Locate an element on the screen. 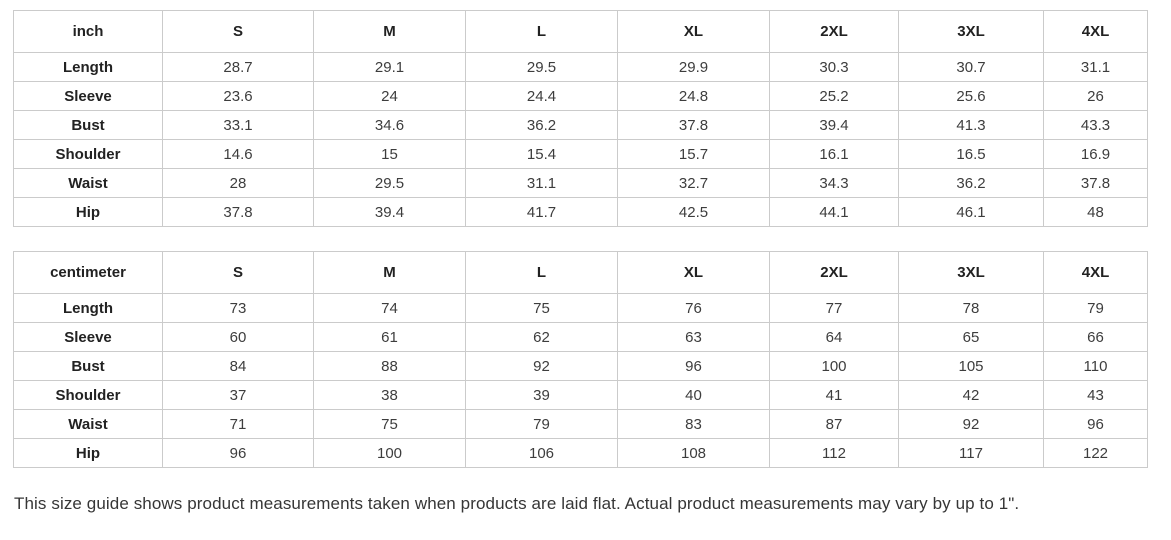 Image resolution: width=1171 pixels, height=540 pixels. measurement-value-cell: 15.7 is located at coordinates (693, 154).